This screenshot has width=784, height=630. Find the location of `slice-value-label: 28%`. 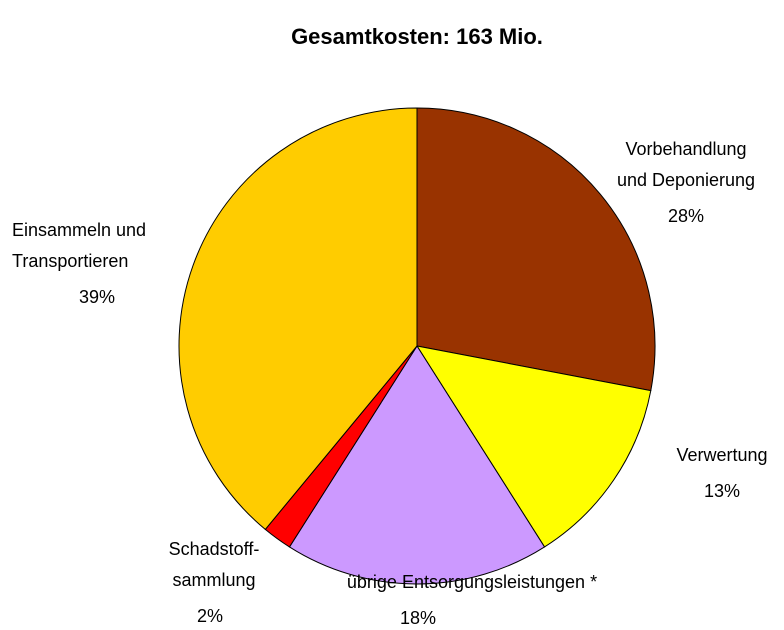

slice-value-label: 28% is located at coordinates (686, 216).